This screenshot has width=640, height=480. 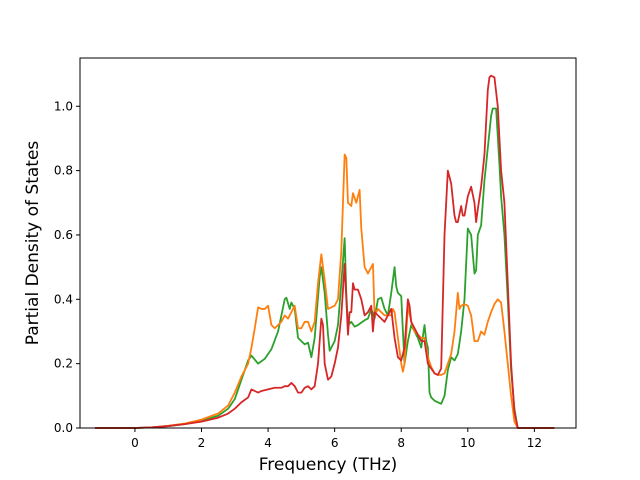 I want to click on x-tick-label: 0, so click(x=135, y=443).